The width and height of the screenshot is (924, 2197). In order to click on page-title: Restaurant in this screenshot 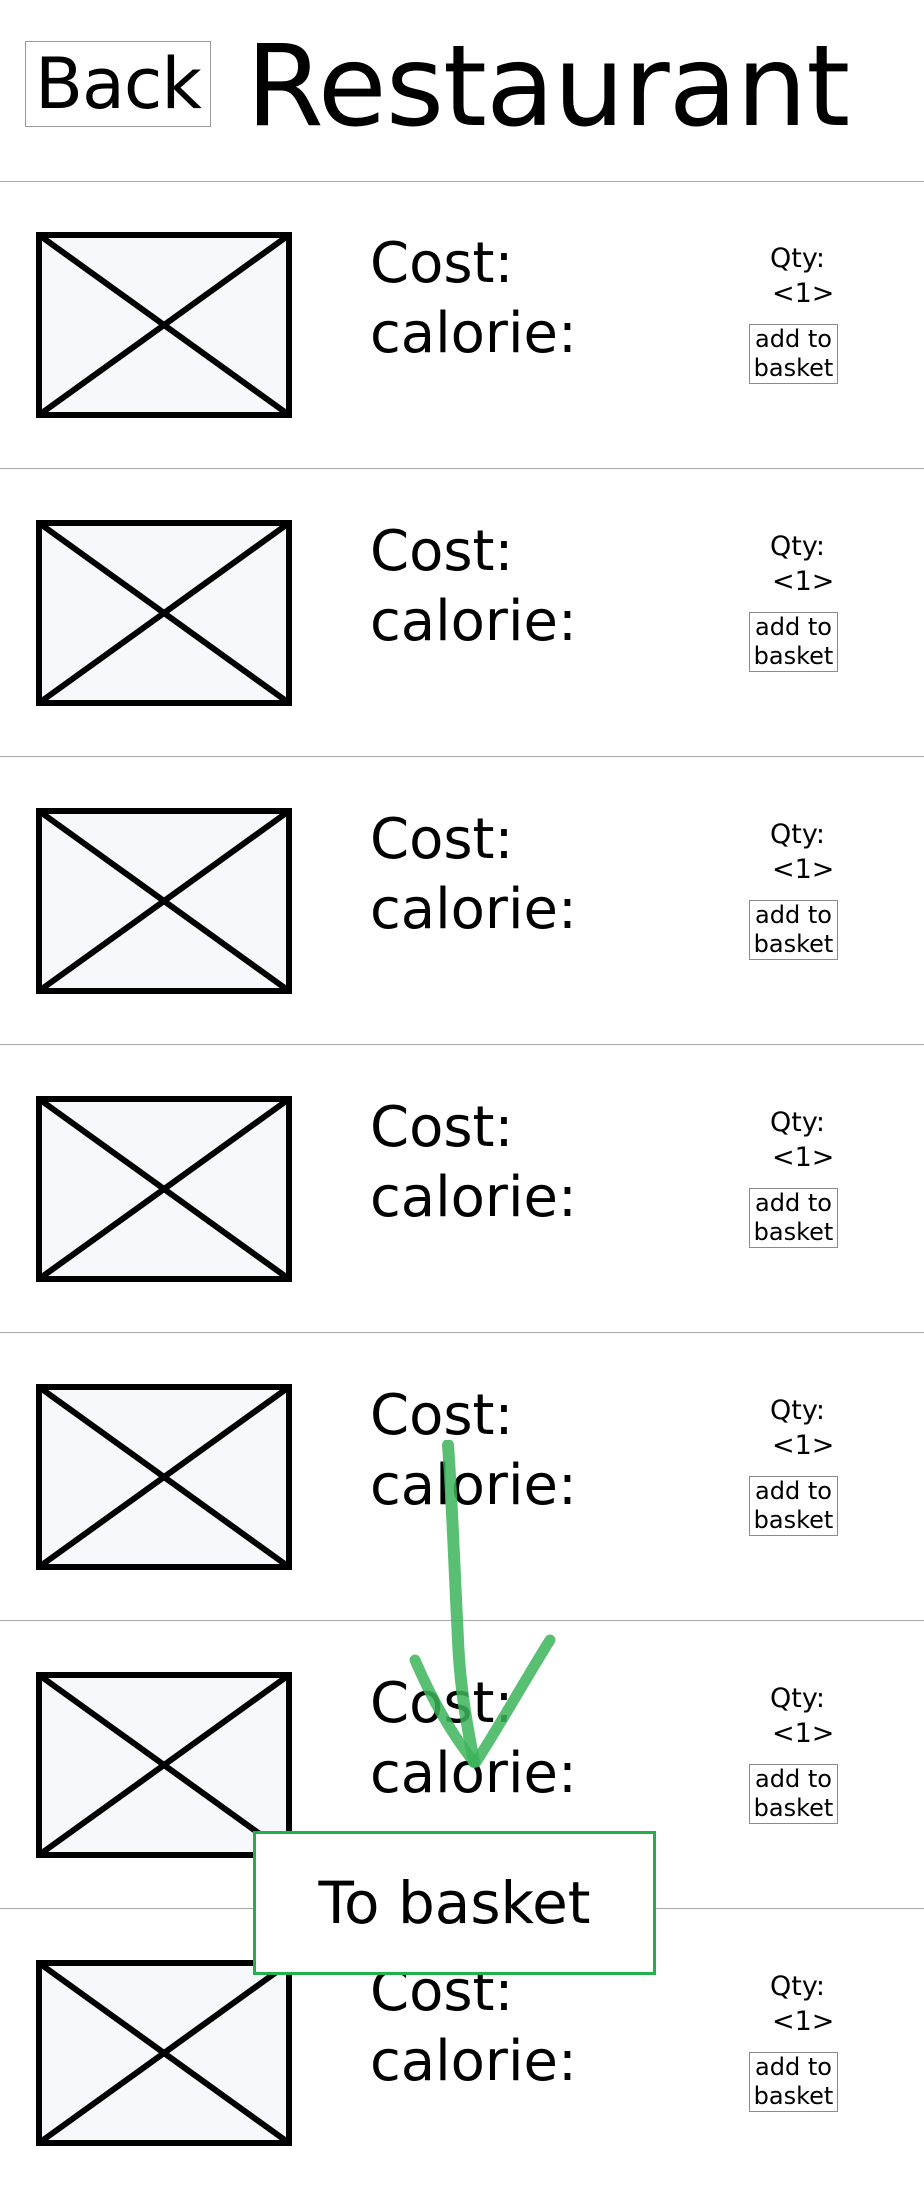, I will do `click(548, 87)`.